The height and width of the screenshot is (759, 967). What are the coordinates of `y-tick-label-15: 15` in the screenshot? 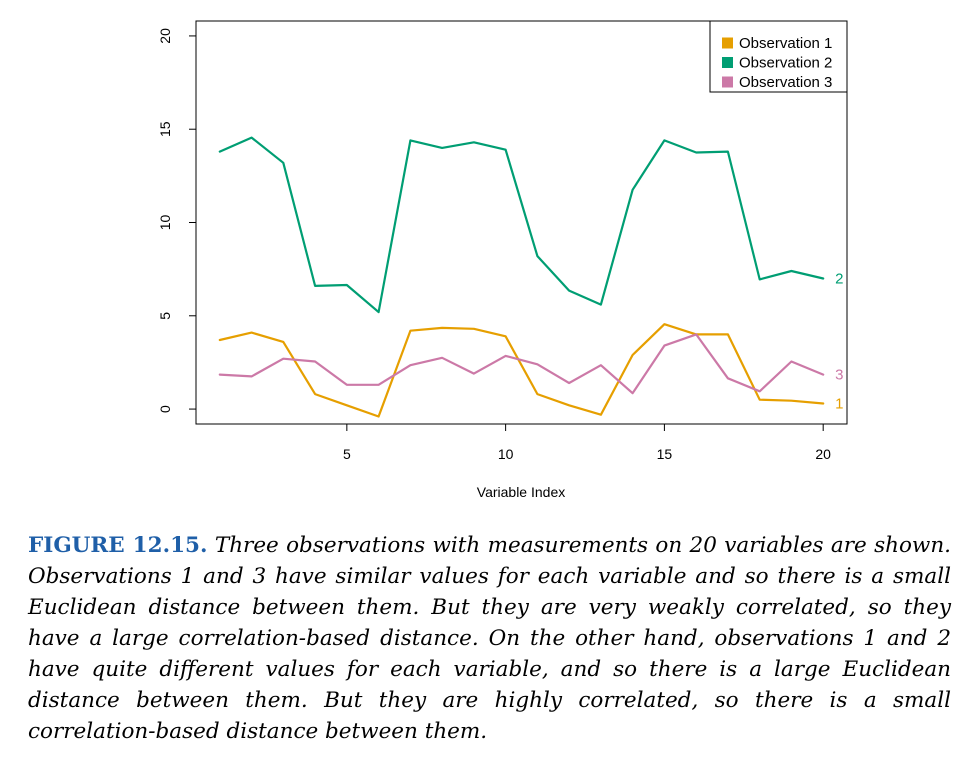 It's located at (165, 129).